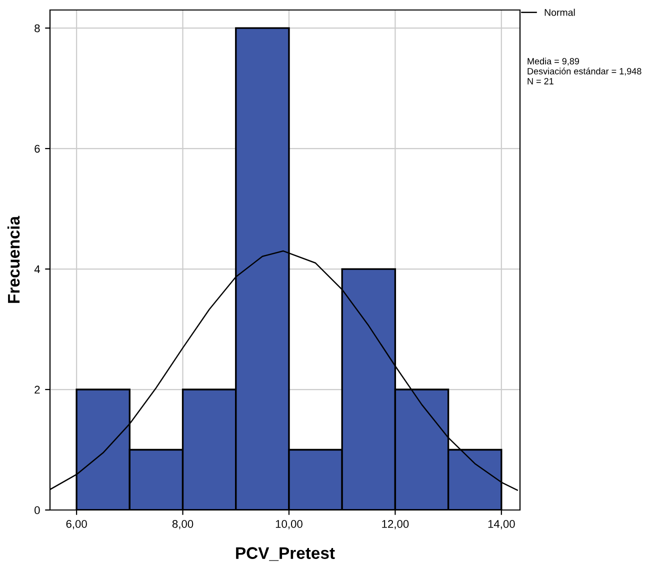  I want to click on x-tick-label: 6,00, so click(76, 525).